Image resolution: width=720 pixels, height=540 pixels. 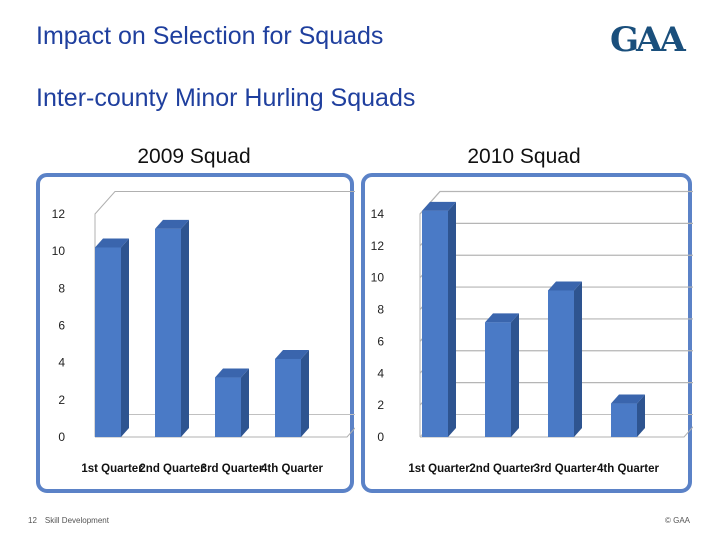 I want to click on footer-text: Skill Development, so click(x=76, y=520).